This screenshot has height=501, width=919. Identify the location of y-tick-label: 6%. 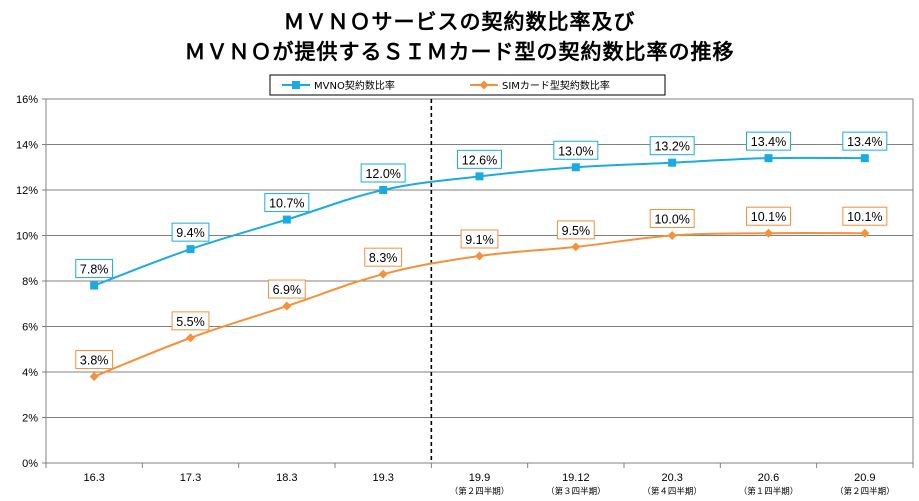
(30, 328).